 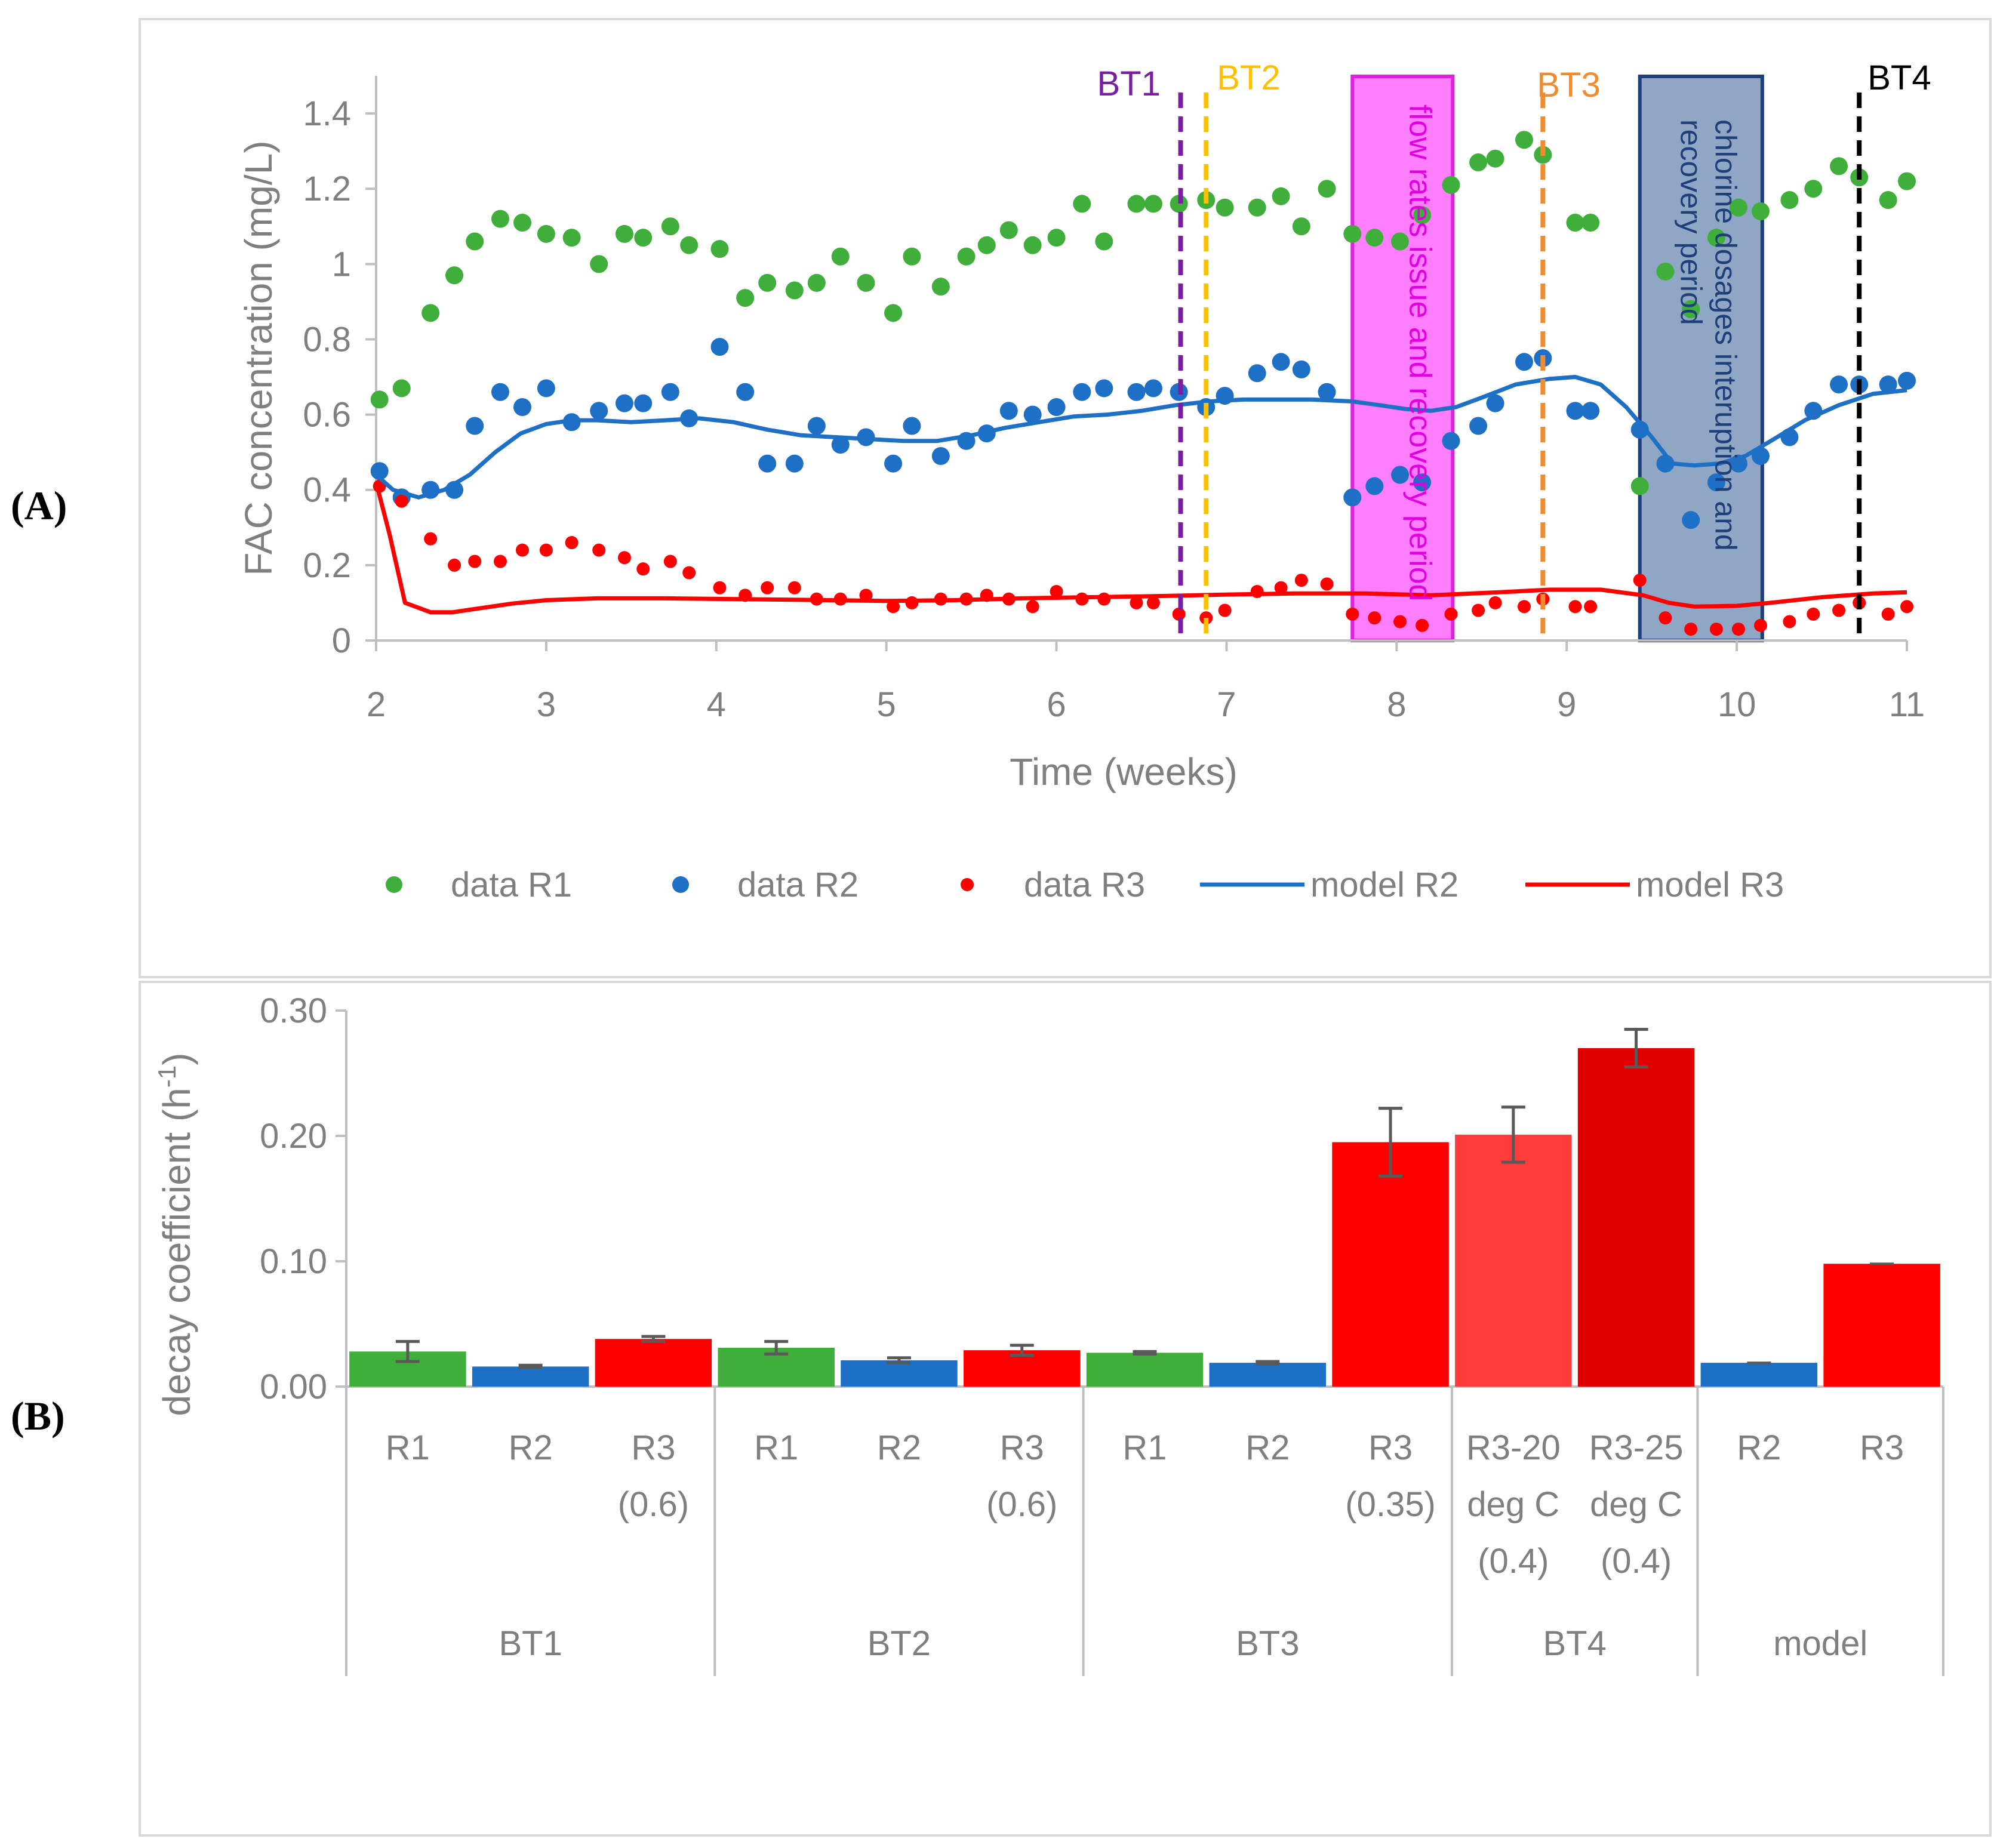 What do you see at coordinates (327, 415) in the screenshot?
I see `y-tick-label-a: 0.6` at bounding box center [327, 415].